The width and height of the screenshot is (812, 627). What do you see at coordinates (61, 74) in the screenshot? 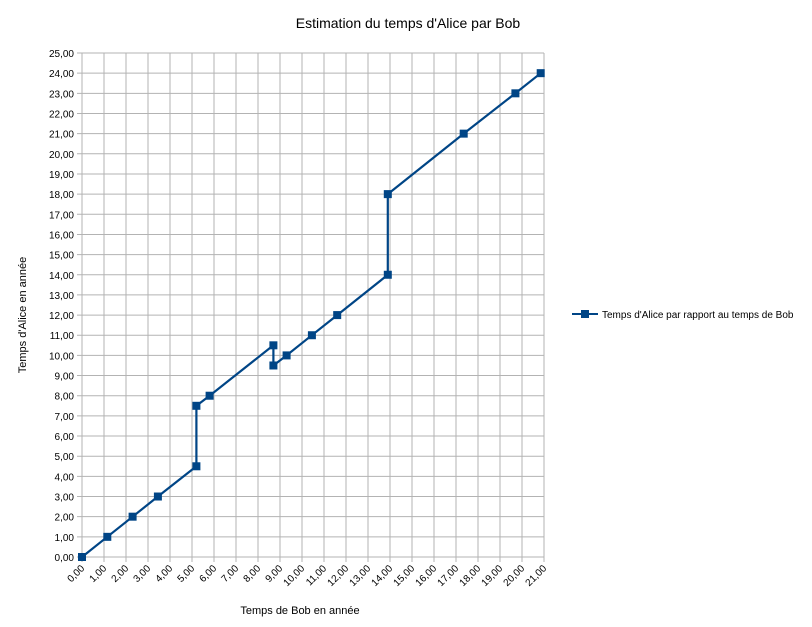
I see `y-tick-label: 24,00` at bounding box center [61, 74].